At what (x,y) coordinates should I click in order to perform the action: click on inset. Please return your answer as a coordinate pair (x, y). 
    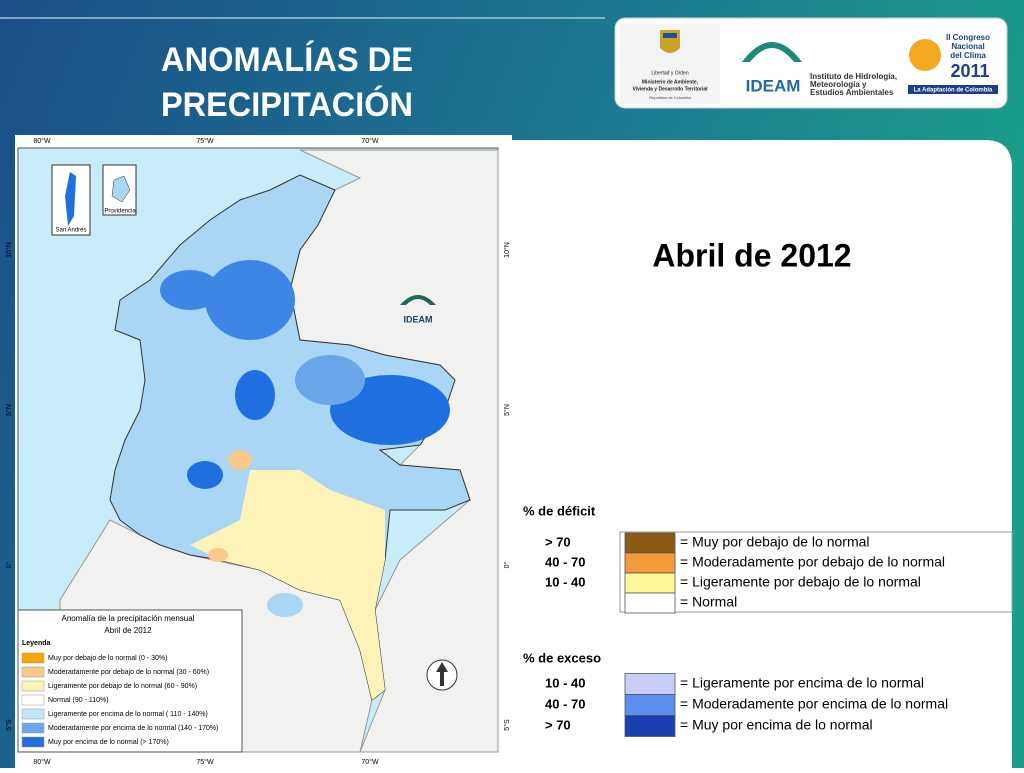
    Looking at the image, I should click on (119, 190).